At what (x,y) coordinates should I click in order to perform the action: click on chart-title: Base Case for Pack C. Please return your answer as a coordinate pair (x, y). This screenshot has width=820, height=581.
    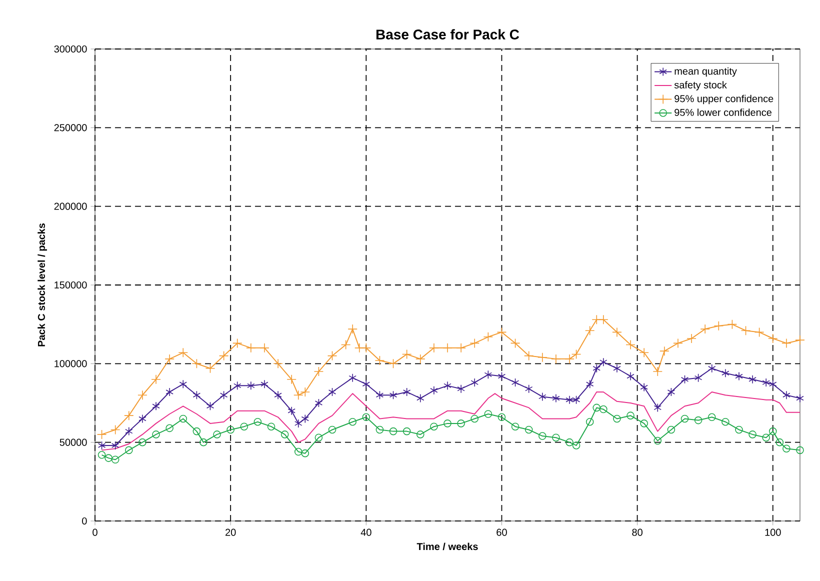
    Looking at the image, I should click on (448, 34).